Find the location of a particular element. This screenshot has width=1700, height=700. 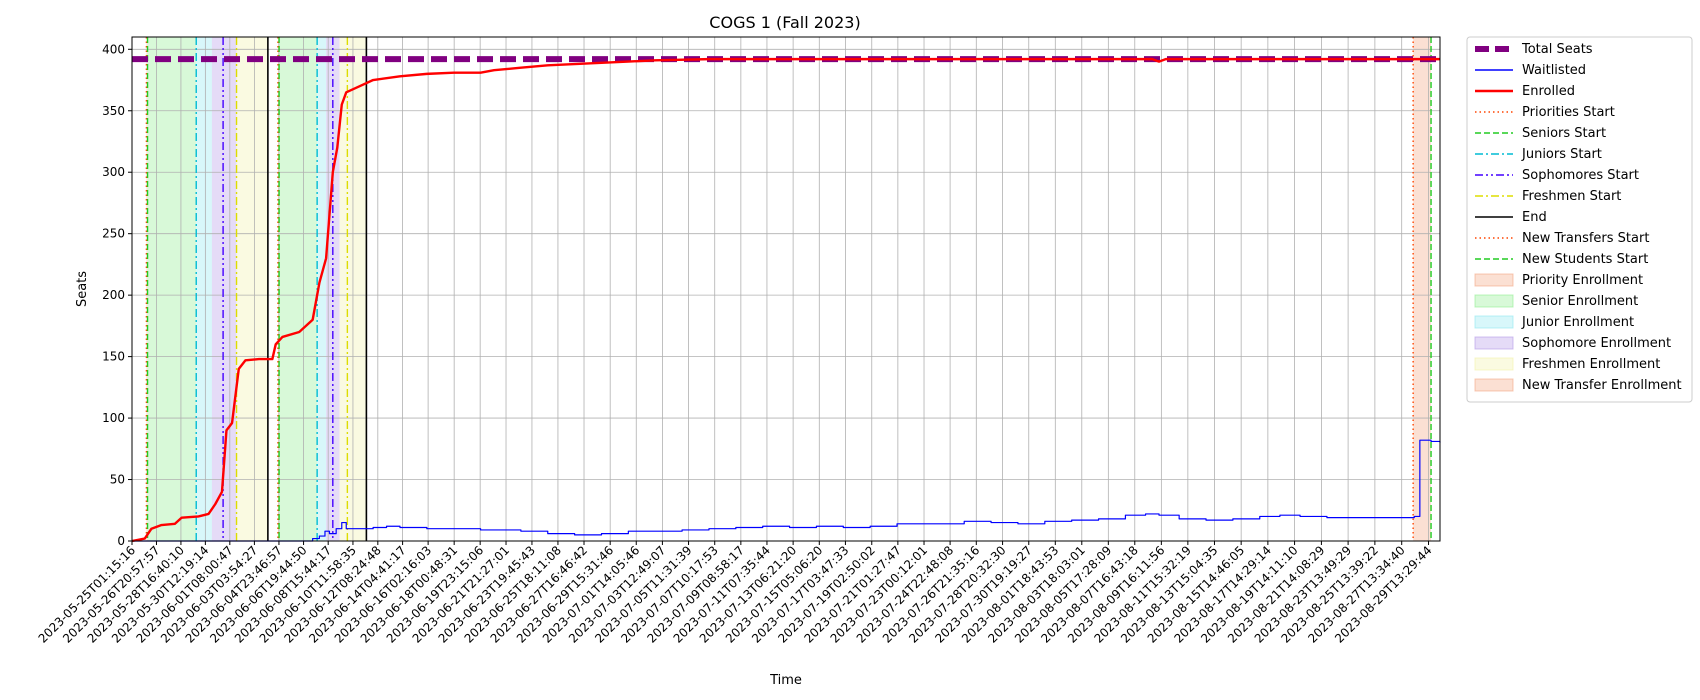

legend-label: Enrolled is located at coordinates (1548, 91).